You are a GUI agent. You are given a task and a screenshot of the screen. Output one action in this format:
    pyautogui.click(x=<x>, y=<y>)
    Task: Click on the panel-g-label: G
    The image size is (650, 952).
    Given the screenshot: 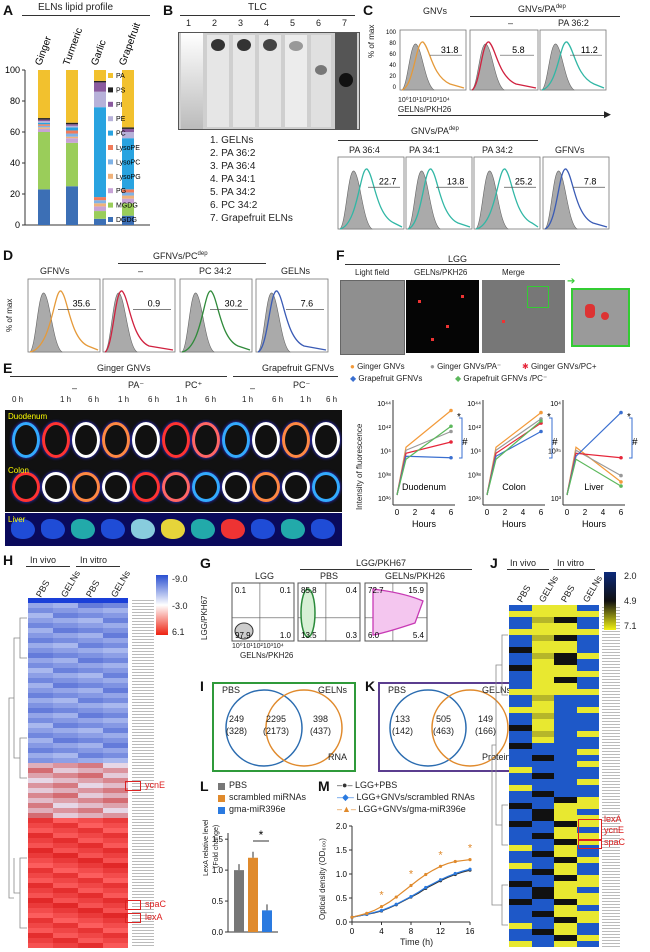 What is the action you would take?
    pyautogui.click(x=205, y=563)
    